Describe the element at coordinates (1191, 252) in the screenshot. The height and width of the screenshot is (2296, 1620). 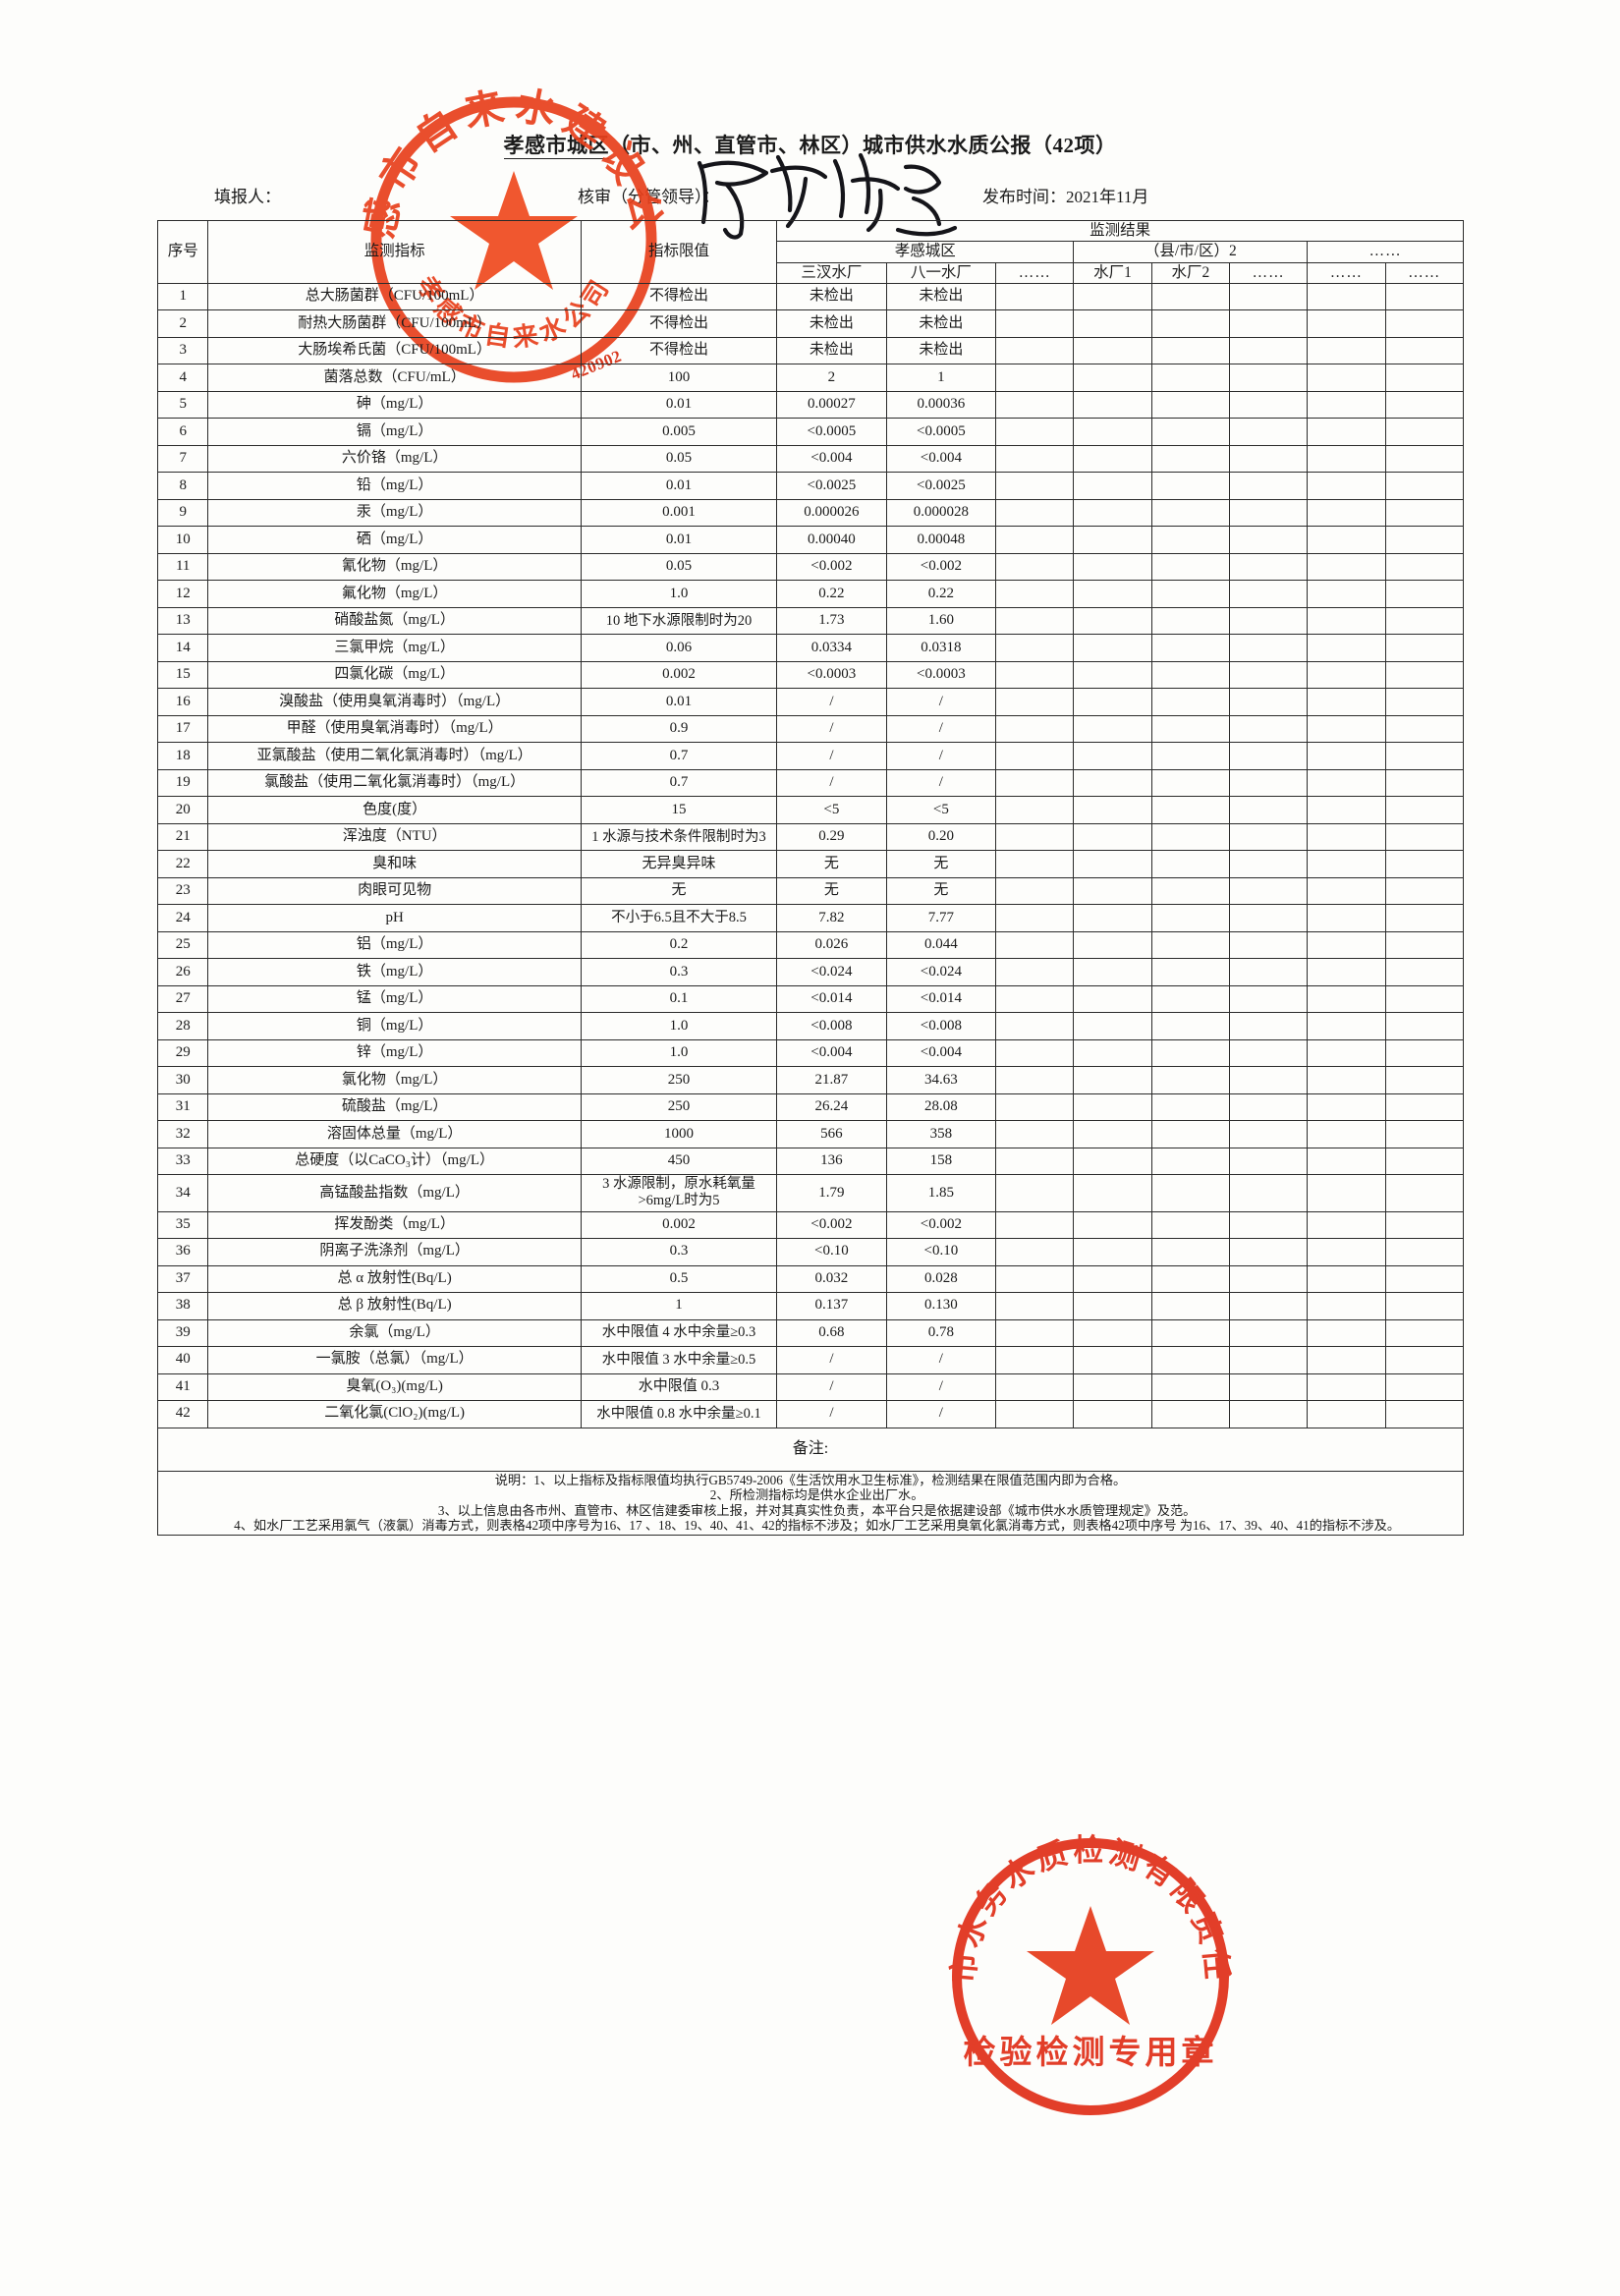
I see `header-group-county2: （县/市/区）2` at that location.